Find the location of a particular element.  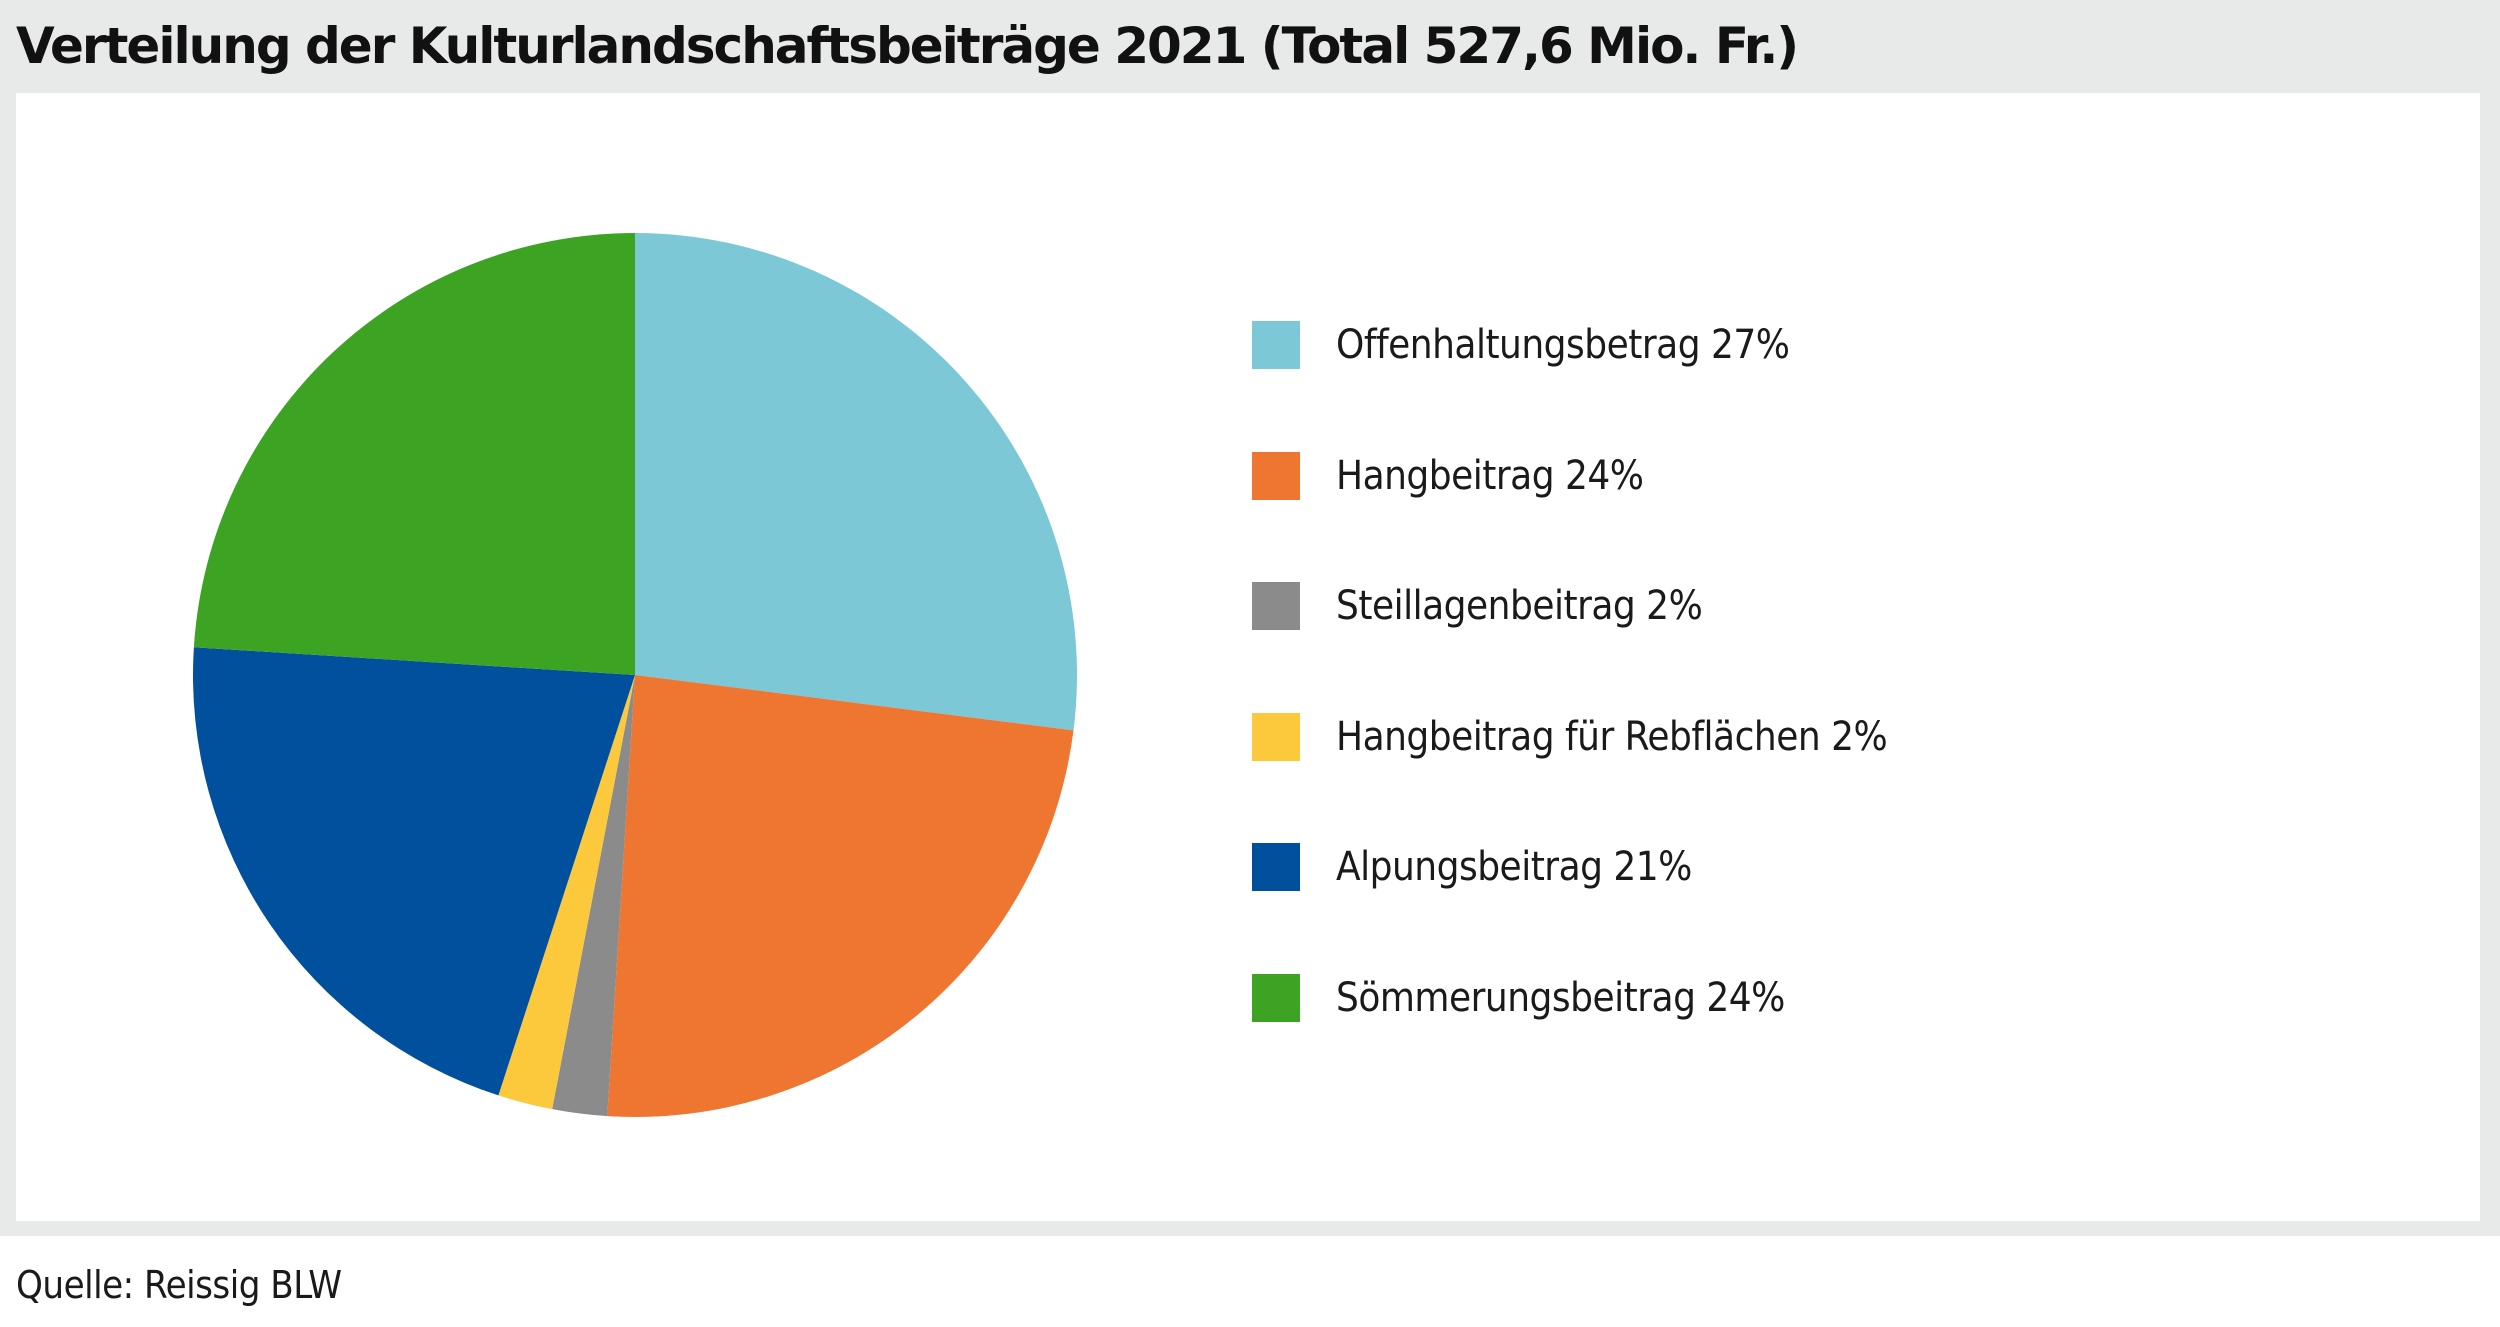

legend-label: Hangbeitrag 24% is located at coordinates (1490, 475).